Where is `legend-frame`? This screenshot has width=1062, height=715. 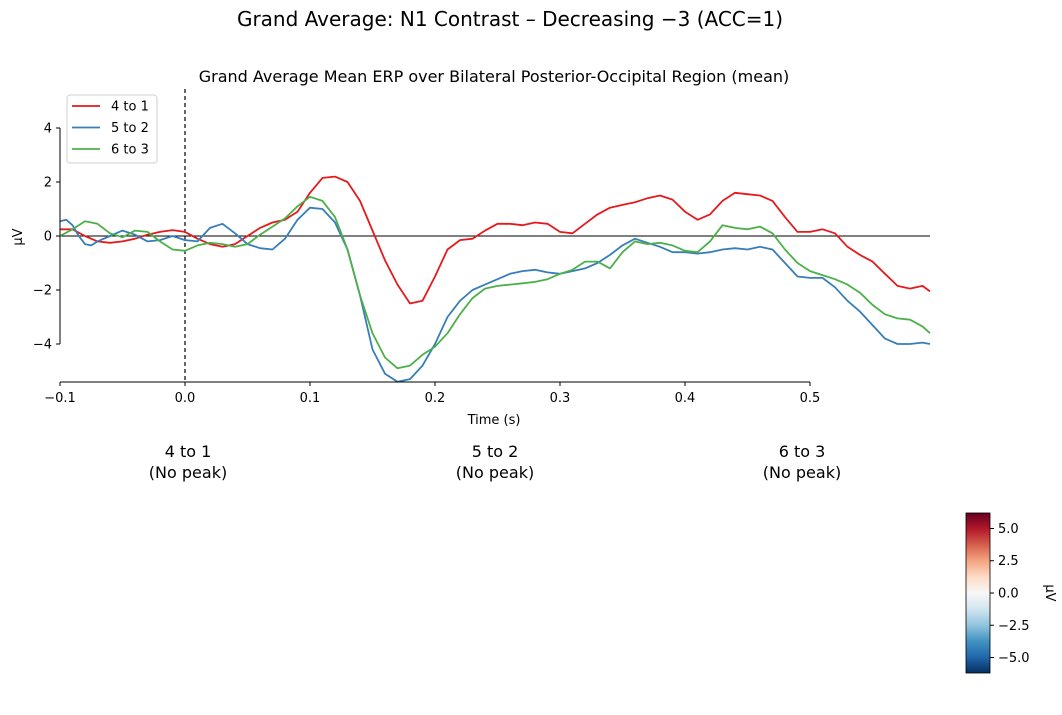 legend-frame is located at coordinates (112, 129).